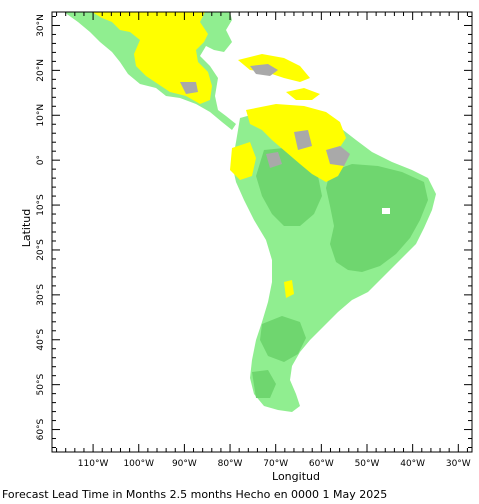  Describe the element at coordinates (321, 464) in the screenshot. I see `x-tick-label: 60°W` at that location.